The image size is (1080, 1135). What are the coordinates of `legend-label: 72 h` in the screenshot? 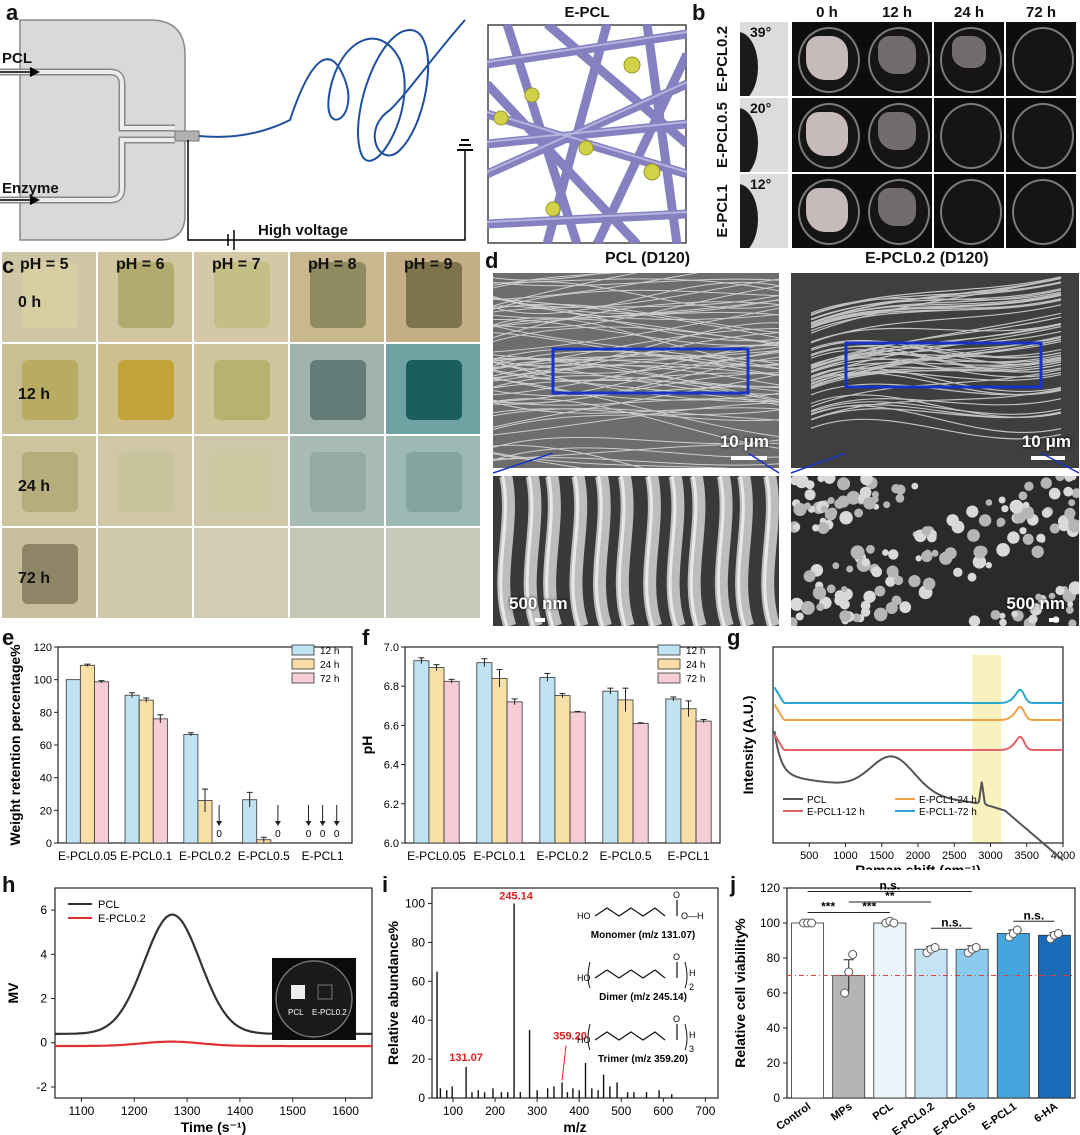 It's located at (329, 679).